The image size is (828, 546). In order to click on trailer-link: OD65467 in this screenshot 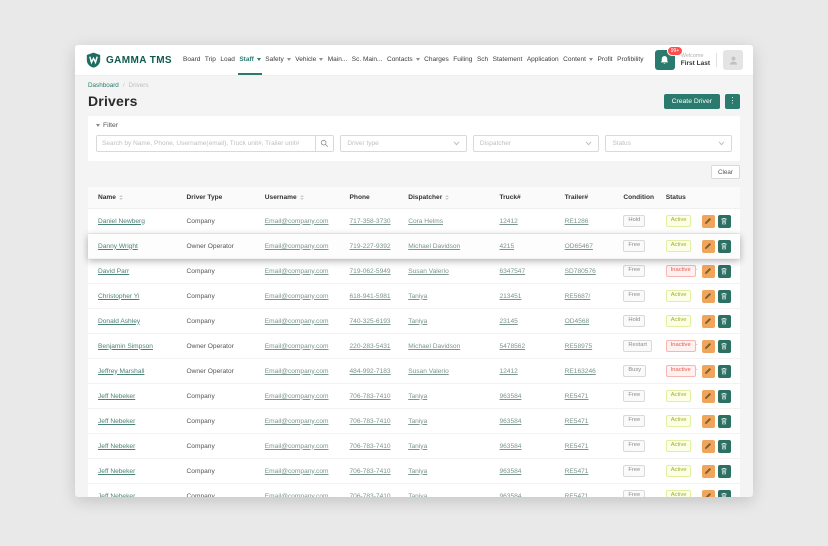, I will do `click(578, 246)`.